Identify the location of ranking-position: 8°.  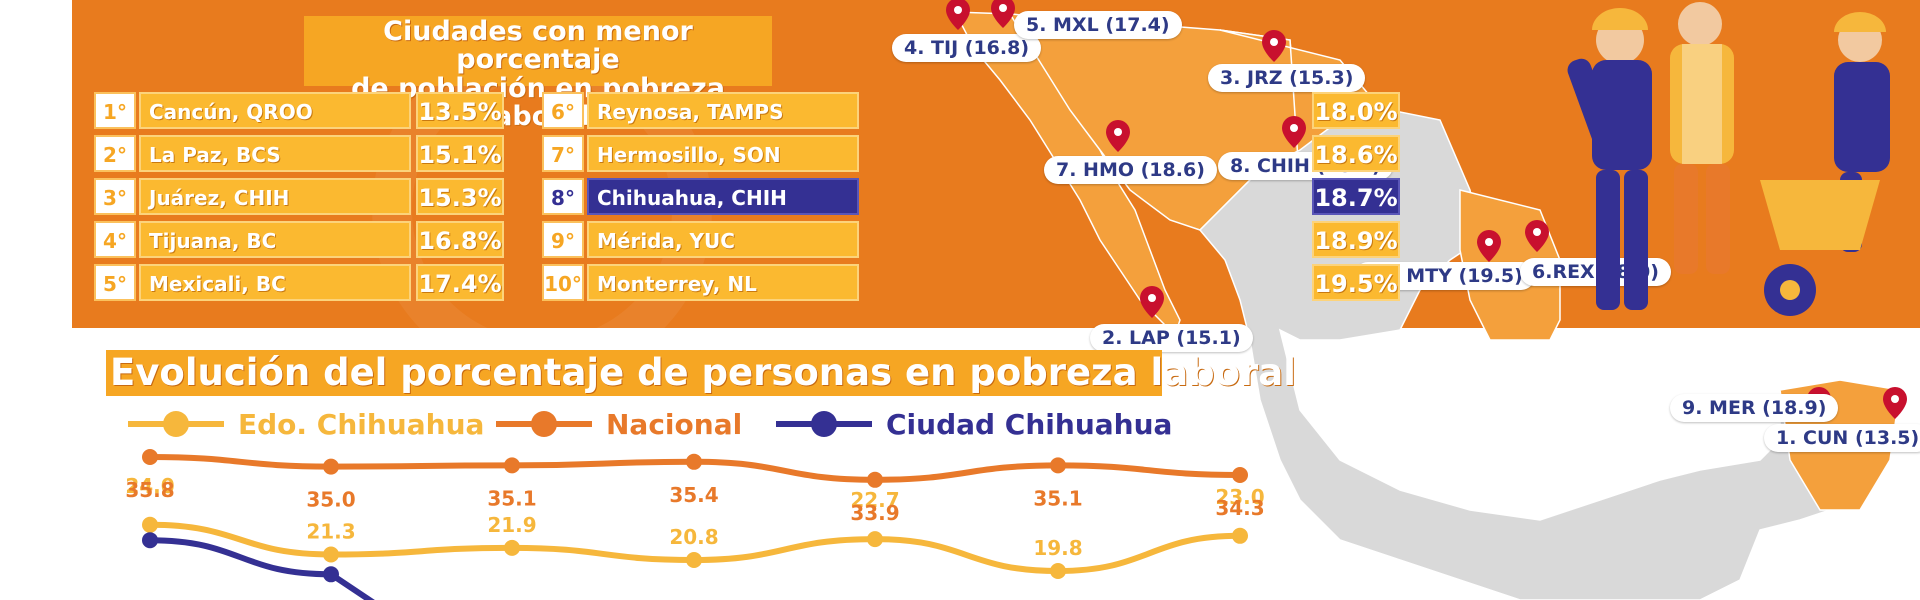
(563, 196).